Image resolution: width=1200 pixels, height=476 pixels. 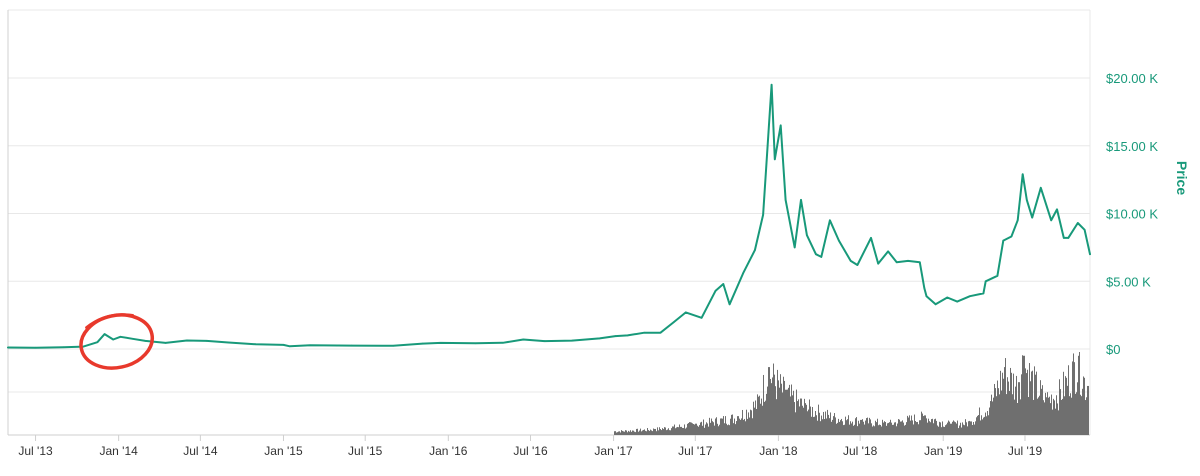 What do you see at coordinates (1182, 178) in the screenshot?
I see `y-axis-title: Price` at bounding box center [1182, 178].